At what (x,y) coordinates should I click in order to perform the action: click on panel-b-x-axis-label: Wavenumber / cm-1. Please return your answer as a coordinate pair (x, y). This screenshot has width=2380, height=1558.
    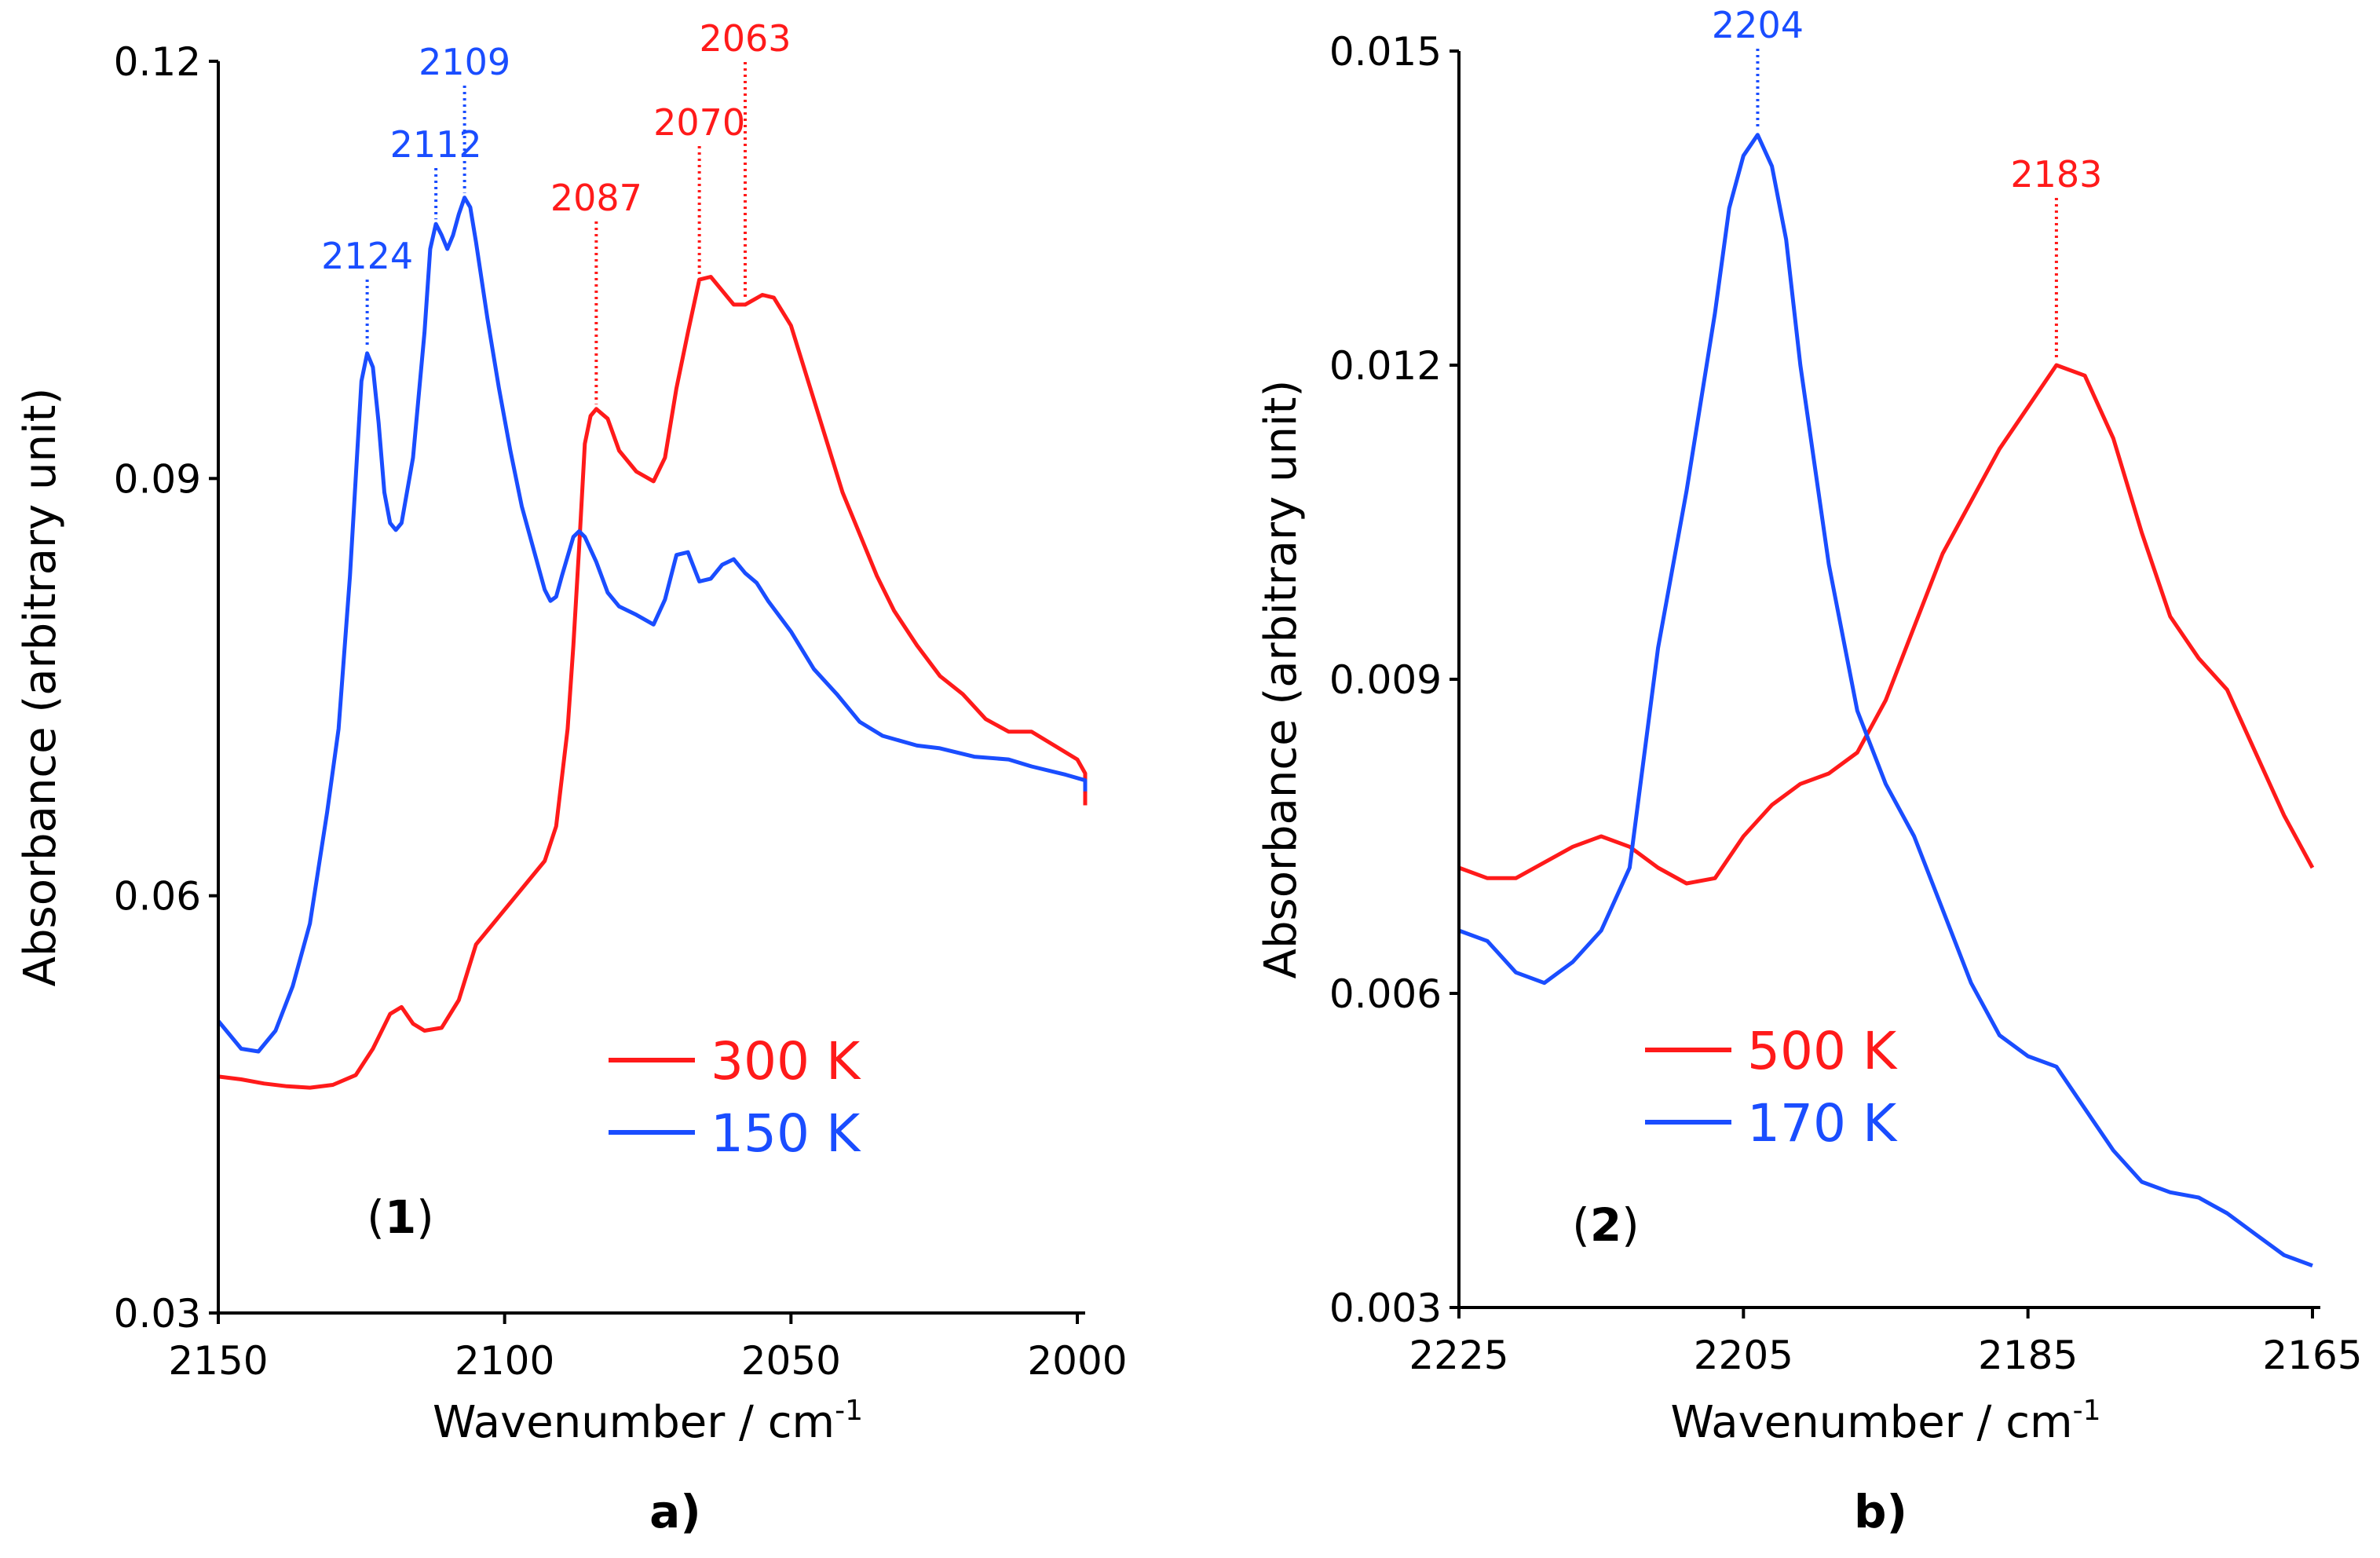
    Looking at the image, I should click on (1886, 1422).